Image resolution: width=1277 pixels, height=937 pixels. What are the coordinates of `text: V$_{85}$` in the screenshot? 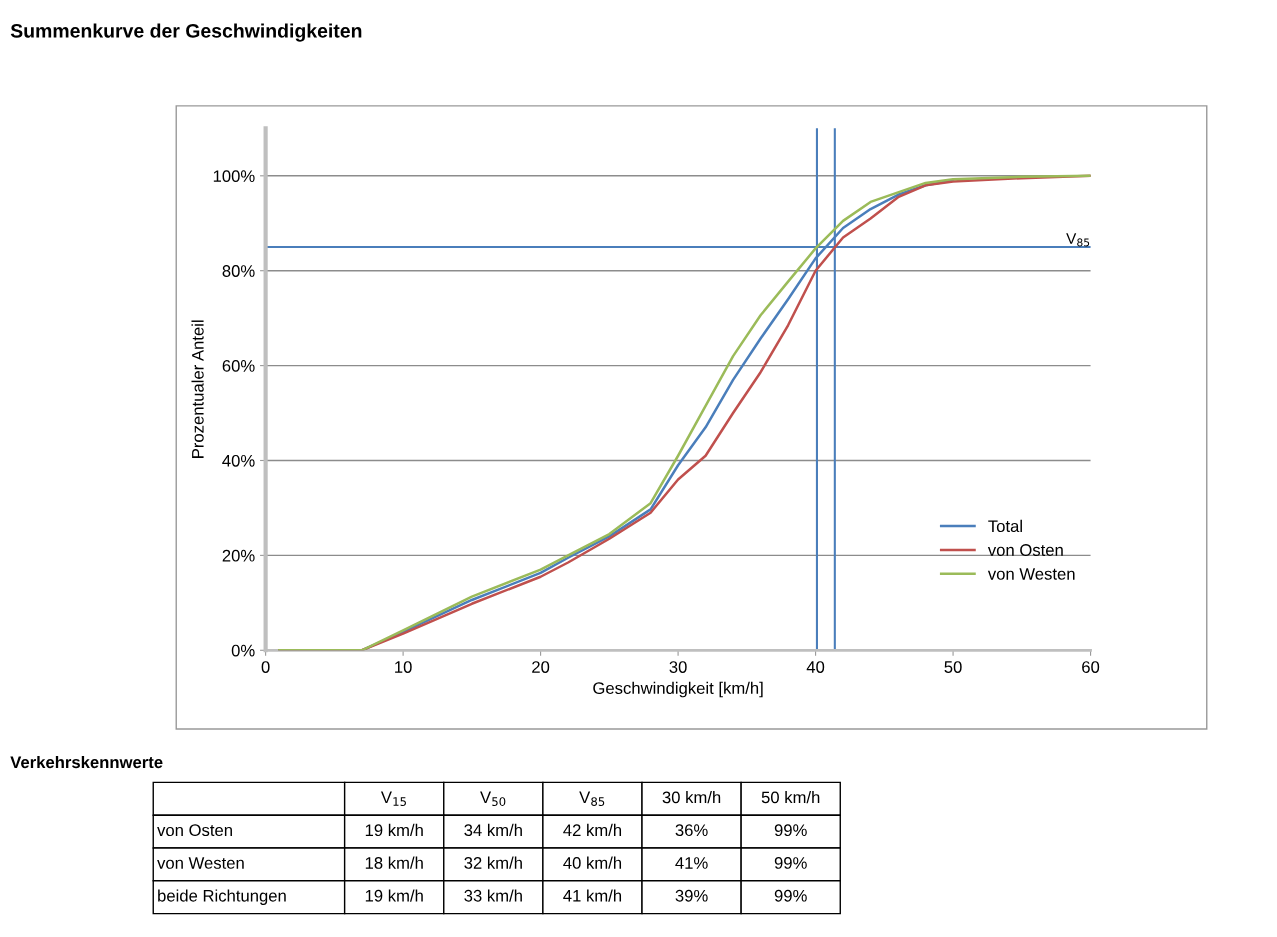 It's located at (592, 798).